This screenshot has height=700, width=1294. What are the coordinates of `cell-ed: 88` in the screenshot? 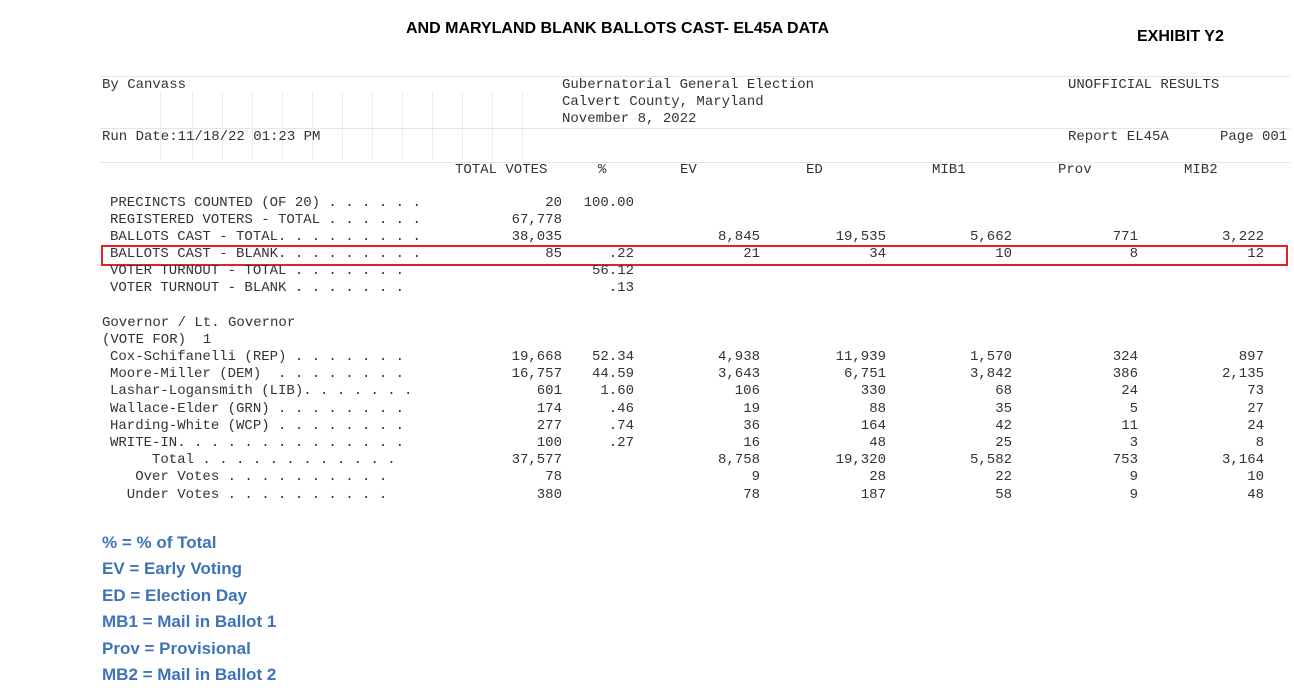 It's located at (877, 408).